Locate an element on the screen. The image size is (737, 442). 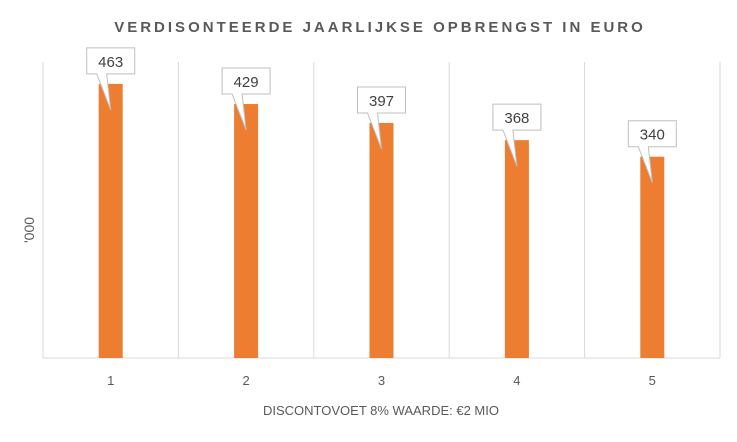
data-label: 368 is located at coordinates (516, 118).